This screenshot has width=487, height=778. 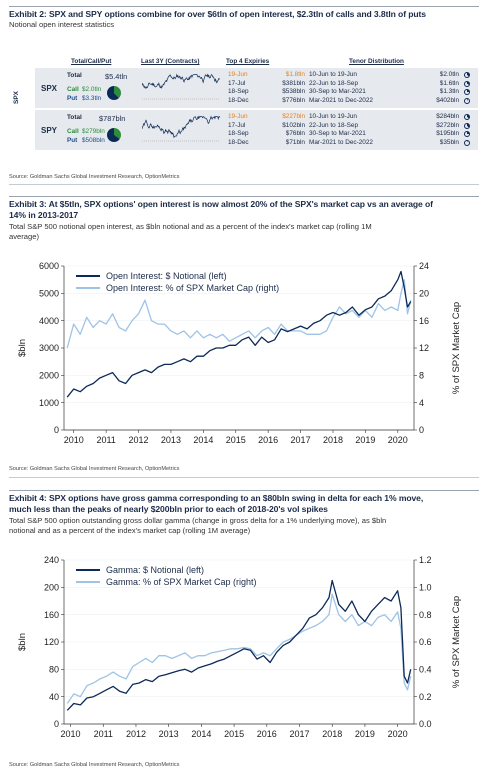 What do you see at coordinates (333, 440) in the screenshot?
I see `x-tick-label: 2018` at bounding box center [333, 440].